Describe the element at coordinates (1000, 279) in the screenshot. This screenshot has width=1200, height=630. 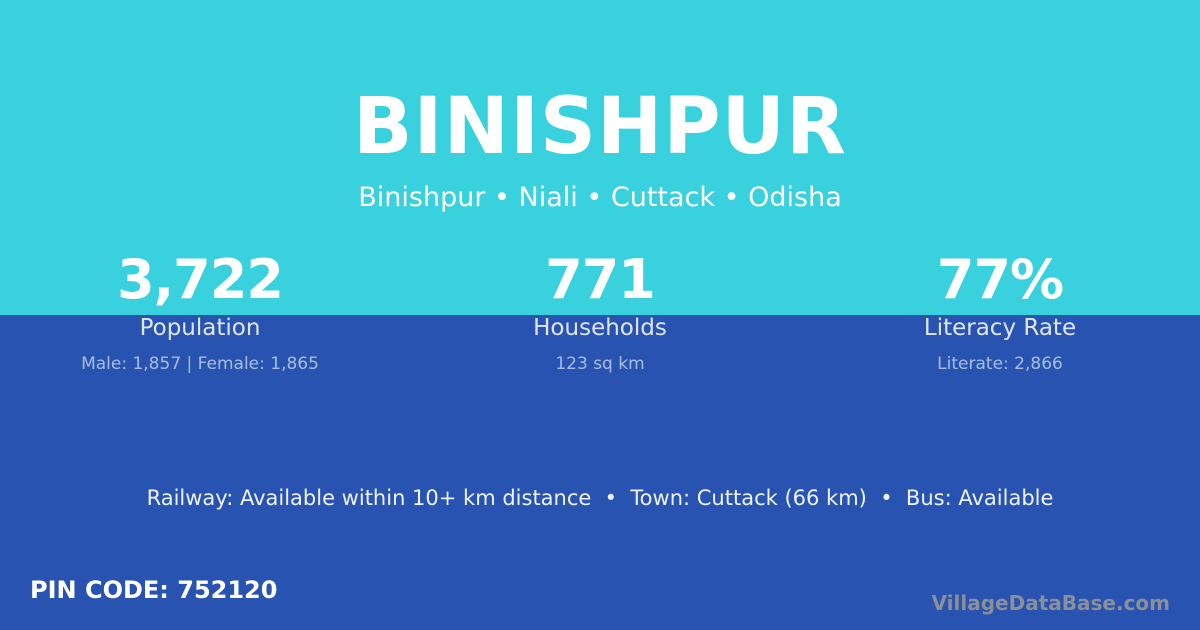
I see `literacy-value: 77%` at that location.